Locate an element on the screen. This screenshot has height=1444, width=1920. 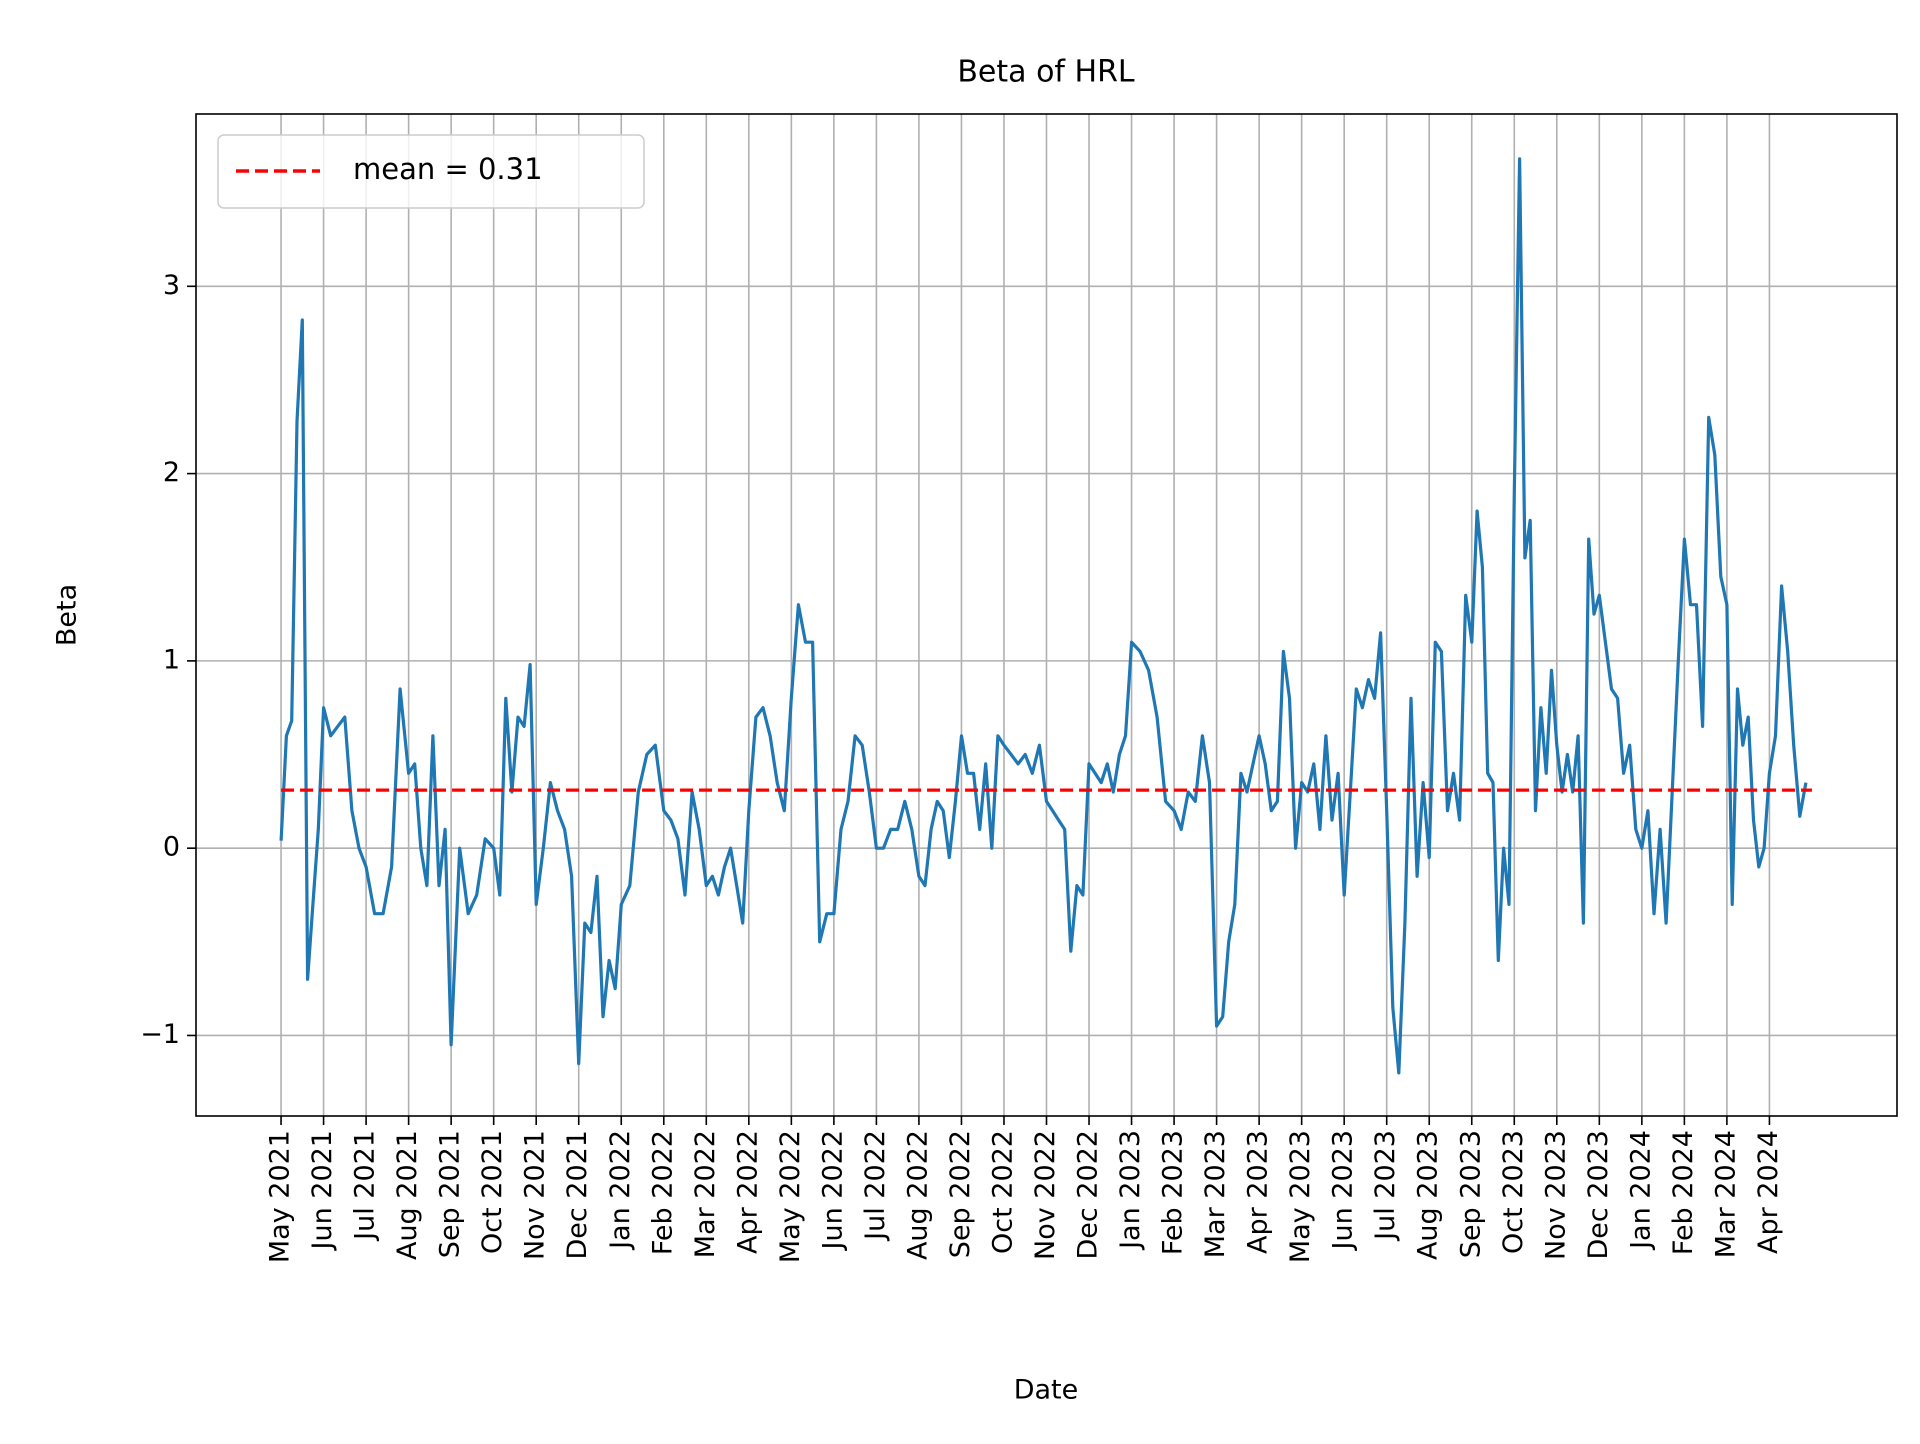
x-tick-label: Jan 2023 is located at coordinates (1130, 1190).